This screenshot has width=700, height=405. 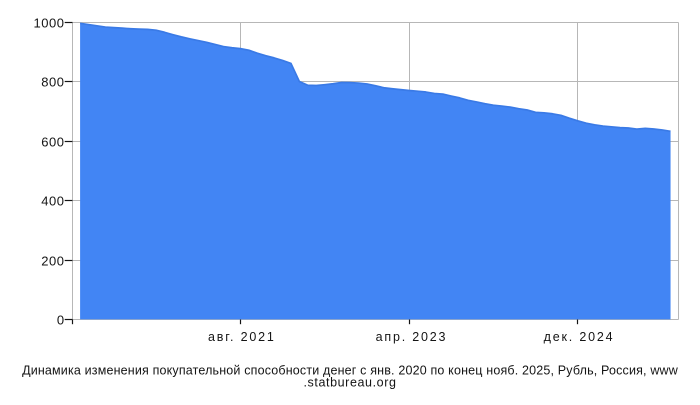 What do you see at coordinates (52, 81) in the screenshot?
I see `svg-text: 800` at bounding box center [52, 81].